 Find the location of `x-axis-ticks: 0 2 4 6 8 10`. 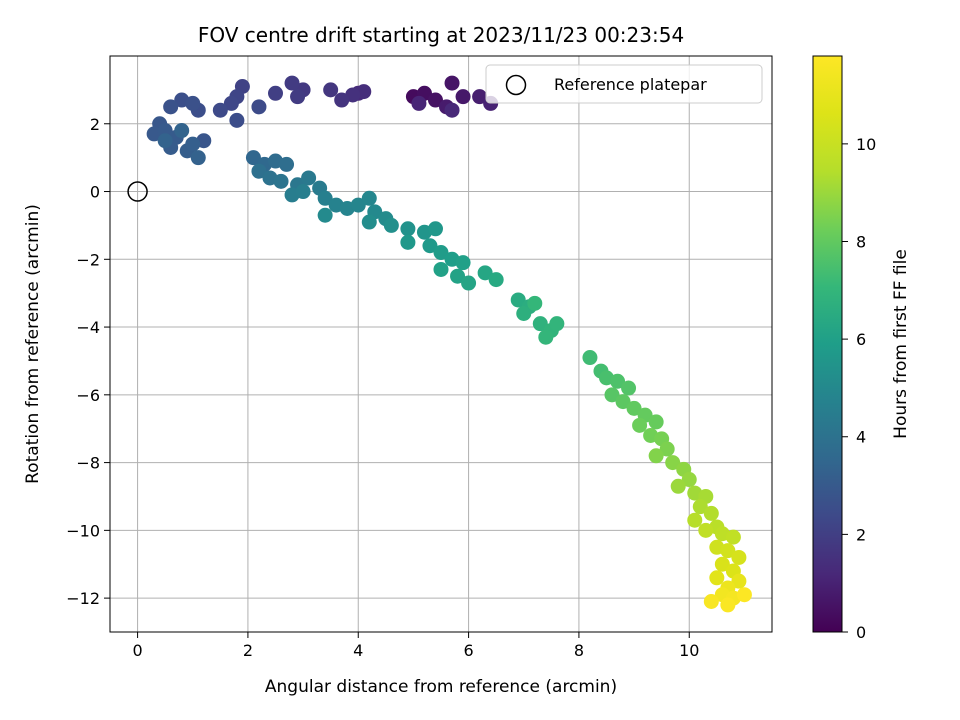

x-axis-ticks: 0 2 4 6 8 10 is located at coordinates (415, 646).